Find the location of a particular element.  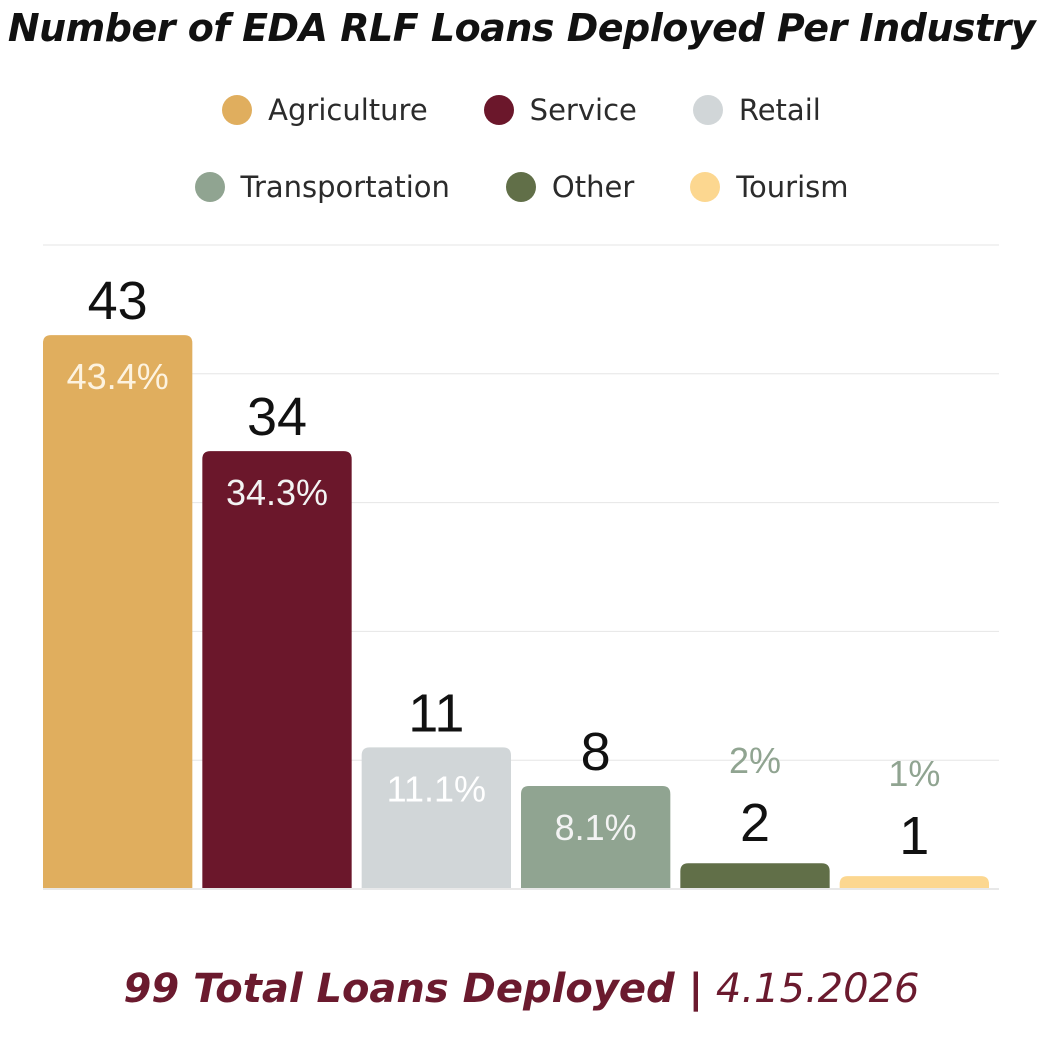

footer: 99 Total Loans Deployed | 4.15.2026 is located at coordinates (521, 989).